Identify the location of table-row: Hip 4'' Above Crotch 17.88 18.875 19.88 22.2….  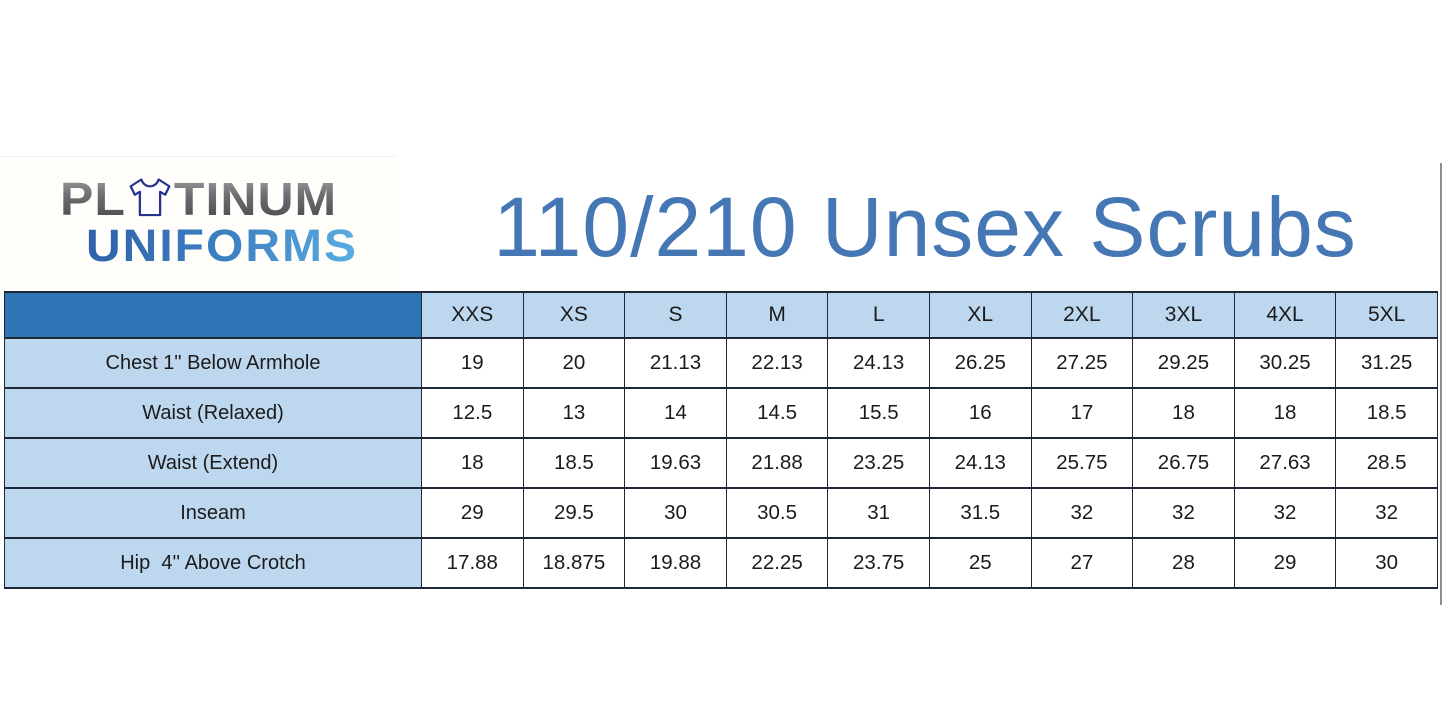
(721, 563).